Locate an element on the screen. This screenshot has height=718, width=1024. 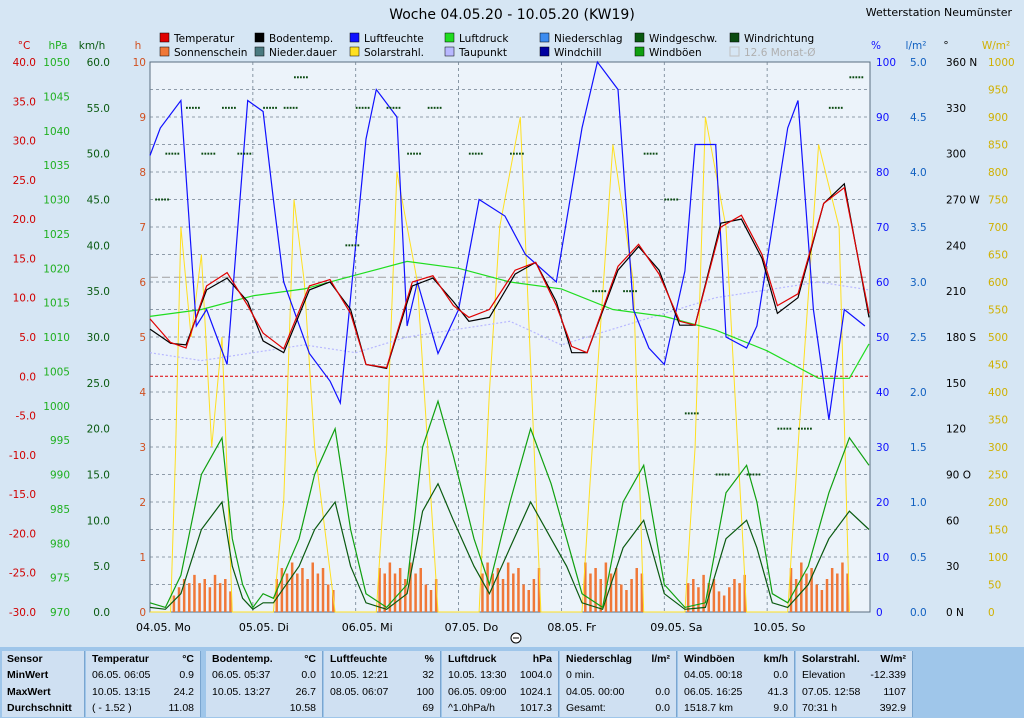
axis-tick-label: 80 is located at coordinates (882, 173).